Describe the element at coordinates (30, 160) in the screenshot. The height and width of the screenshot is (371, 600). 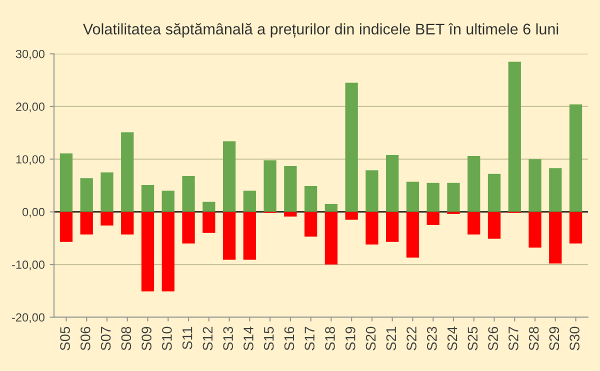
I see `y-tick-label: 10,00` at that location.